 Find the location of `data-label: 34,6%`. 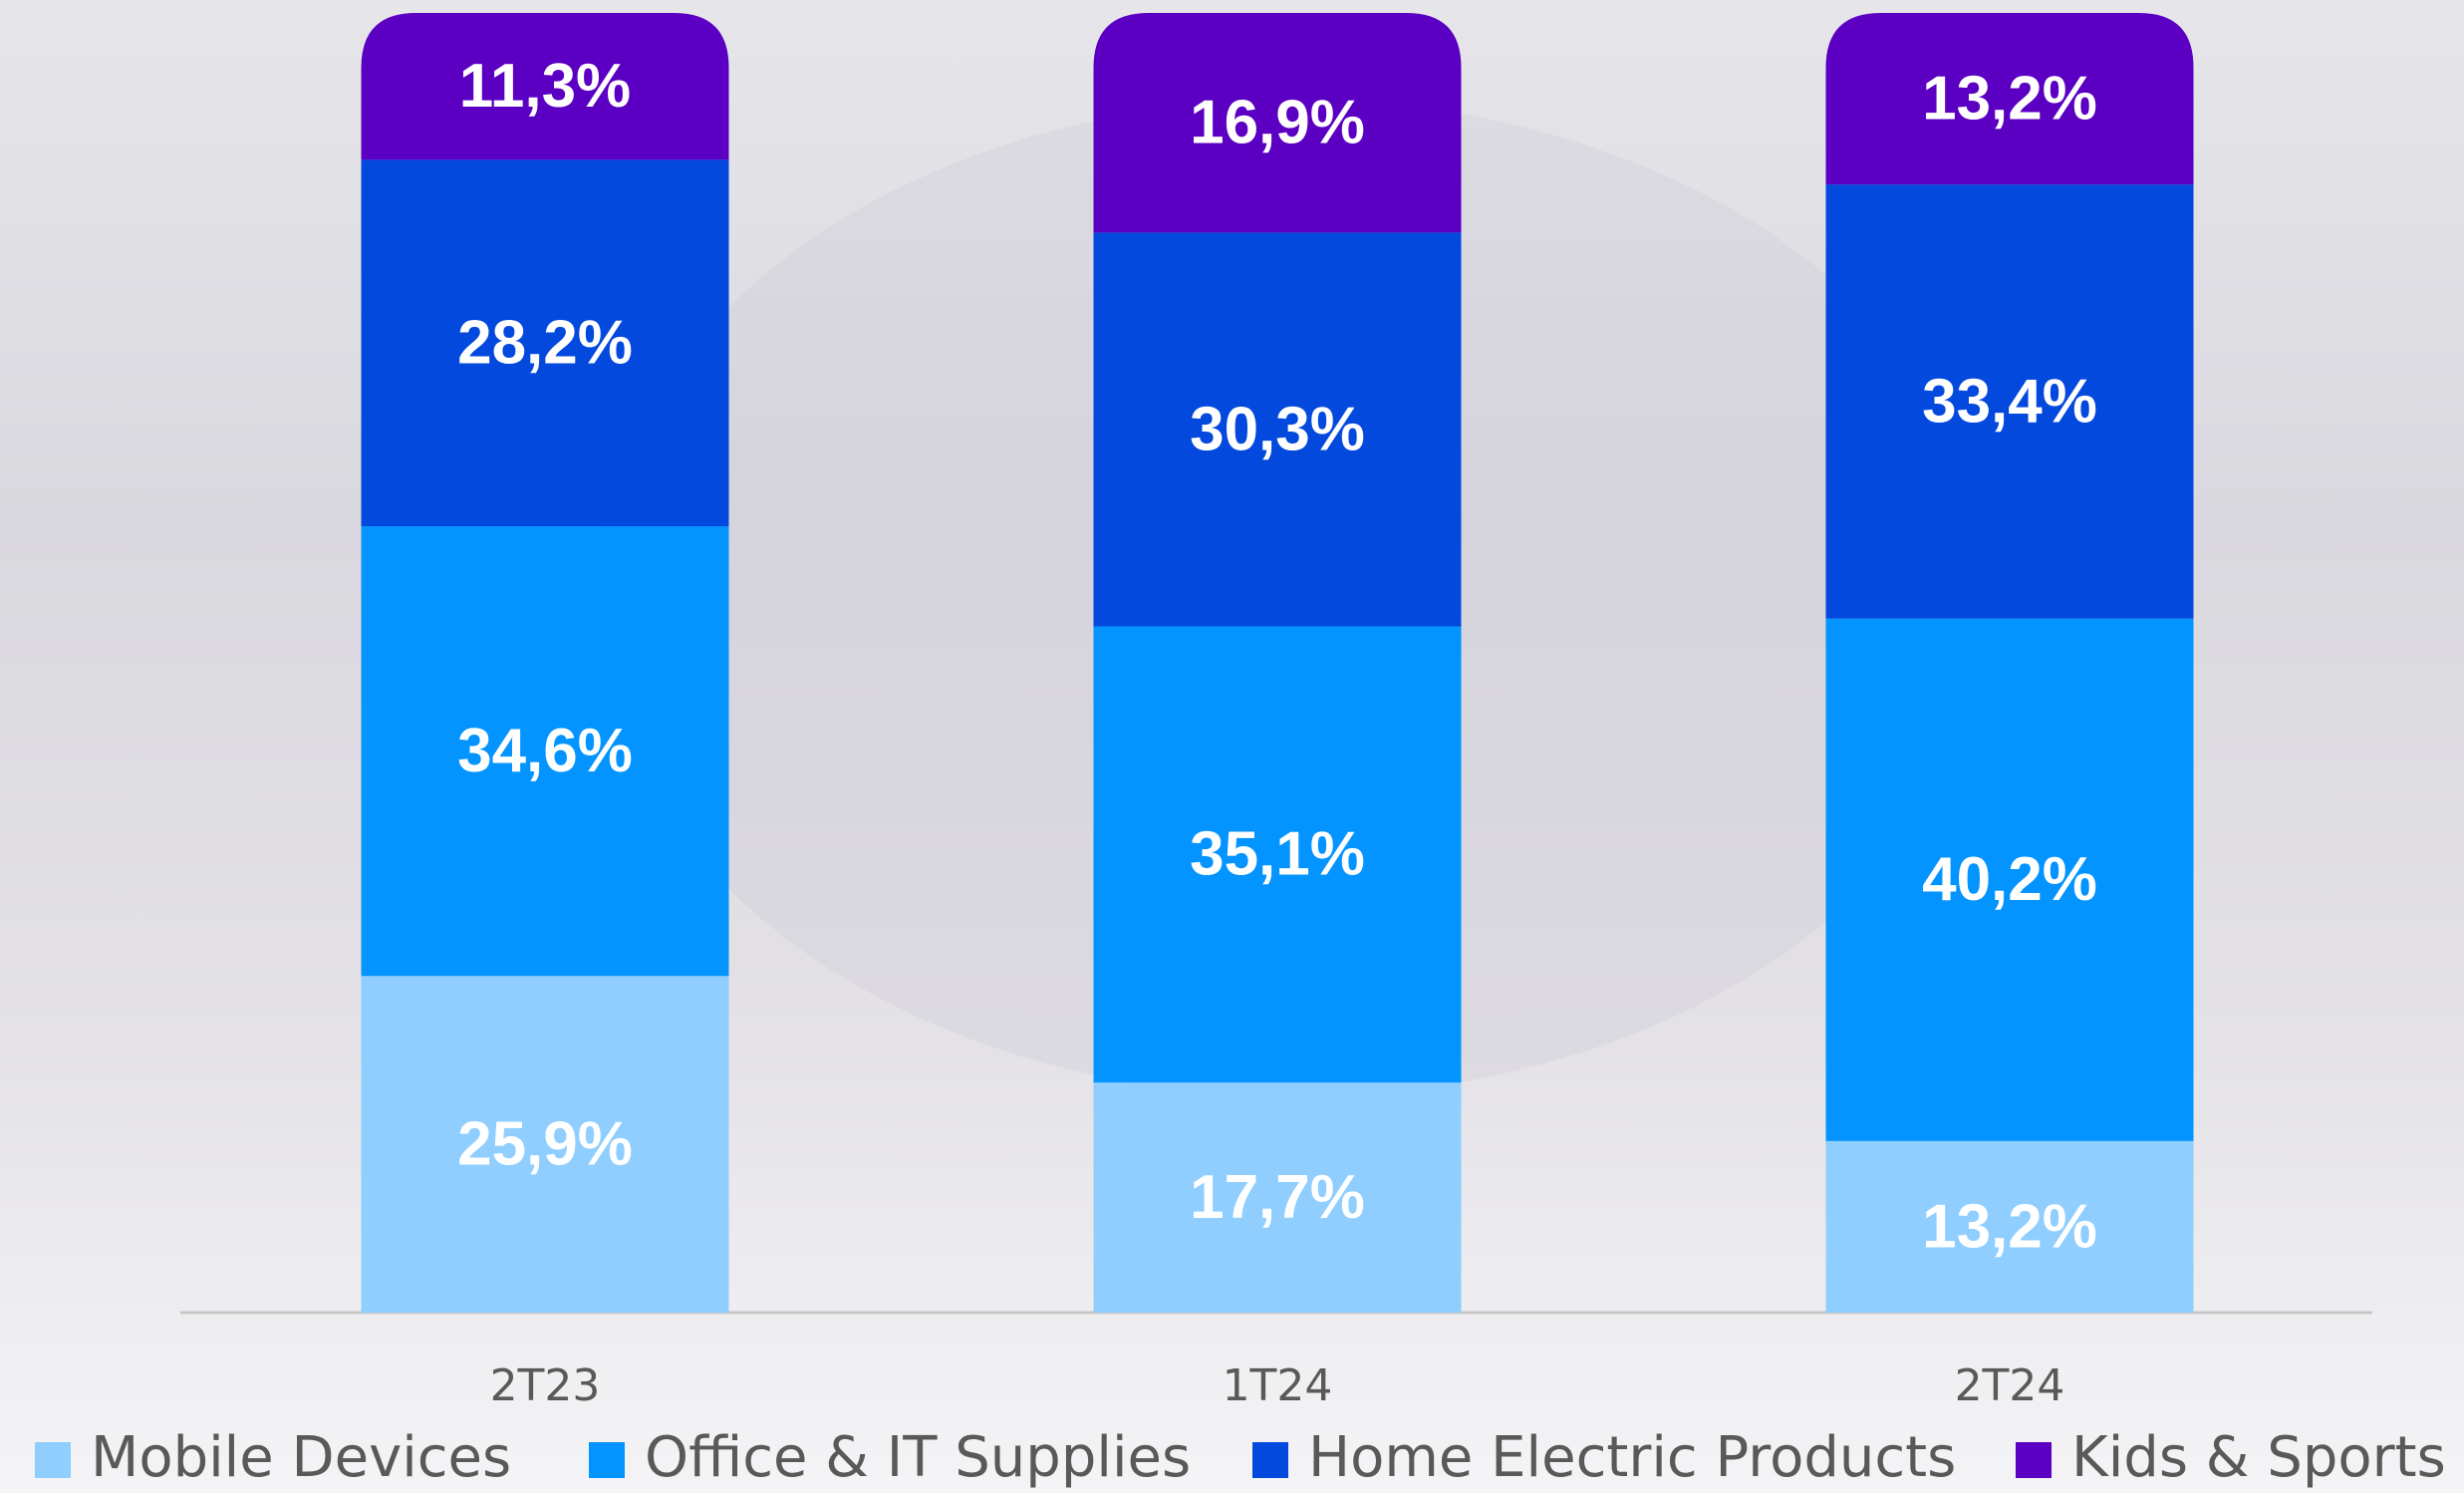

data-label: 34,6% is located at coordinates (545, 751).